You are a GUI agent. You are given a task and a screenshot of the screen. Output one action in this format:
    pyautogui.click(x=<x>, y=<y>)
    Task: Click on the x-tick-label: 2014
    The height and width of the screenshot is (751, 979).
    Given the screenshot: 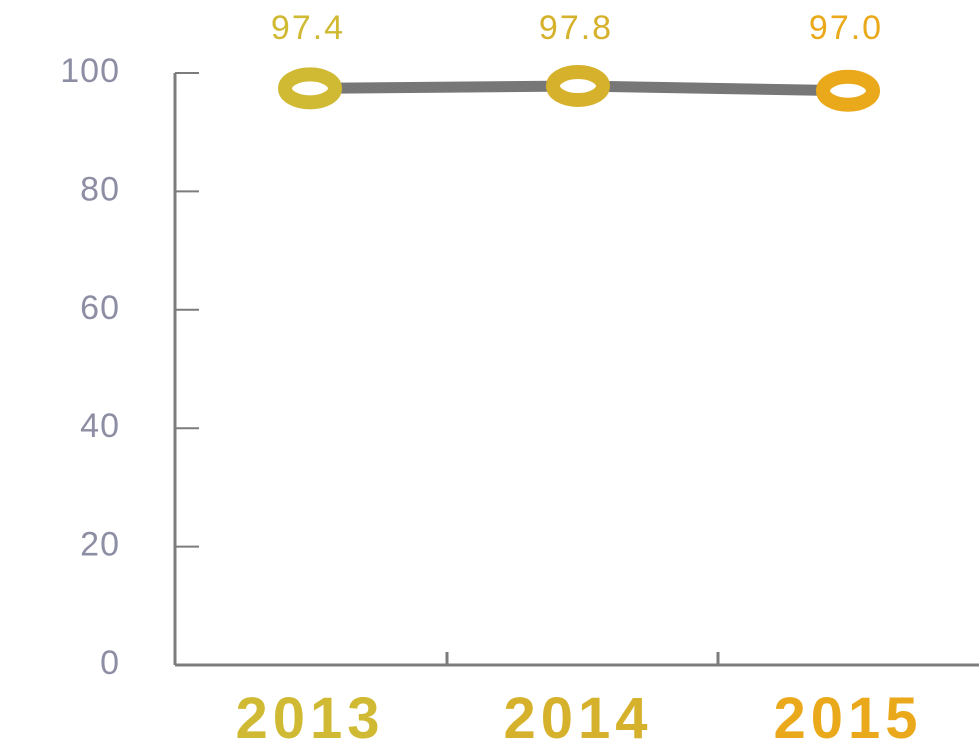 What is the action you would take?
    pyautogui.click(x=577, y=718)
    